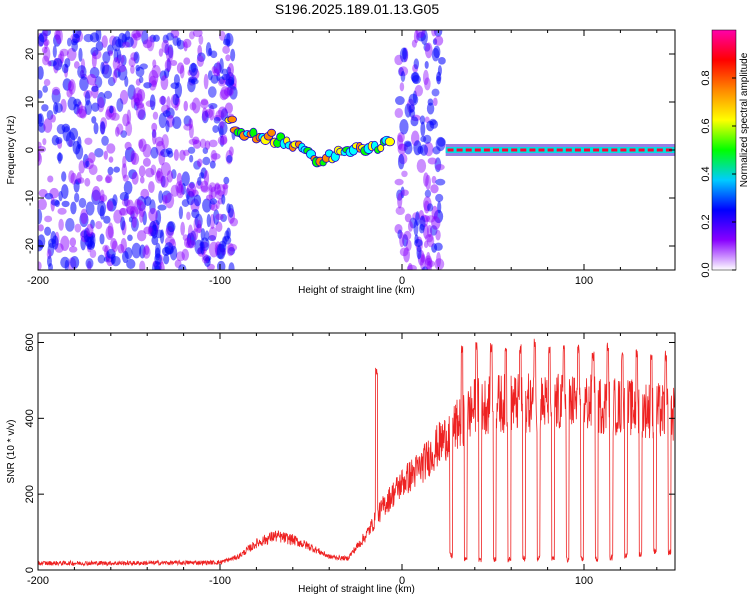  I want to click on y-tick-label: 0, so click(30, 150).